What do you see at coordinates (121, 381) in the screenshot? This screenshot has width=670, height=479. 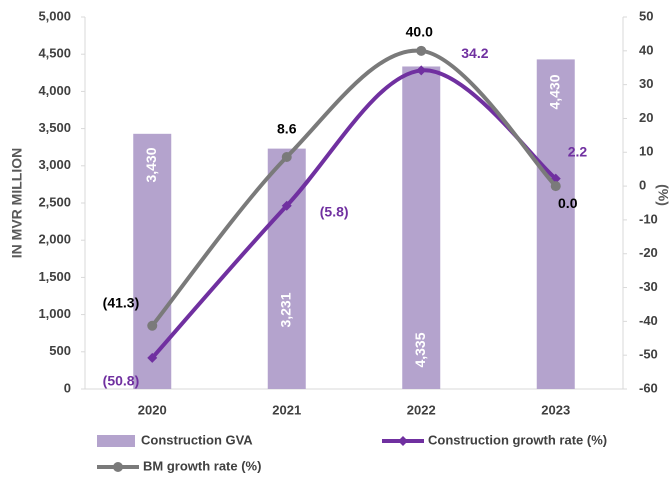 I see `line-value-label: (50.8)` at bounding box center [121, 381].